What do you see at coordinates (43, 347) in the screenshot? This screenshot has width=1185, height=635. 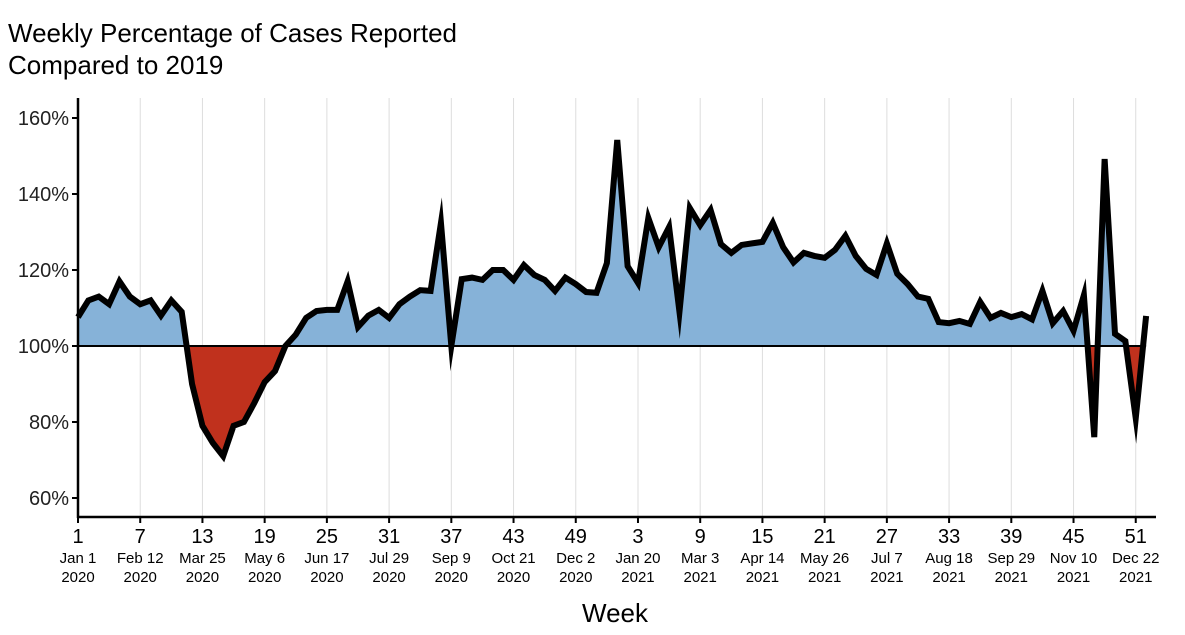 I see `y-tick-label: 100%` at bounding box center [43, 347].